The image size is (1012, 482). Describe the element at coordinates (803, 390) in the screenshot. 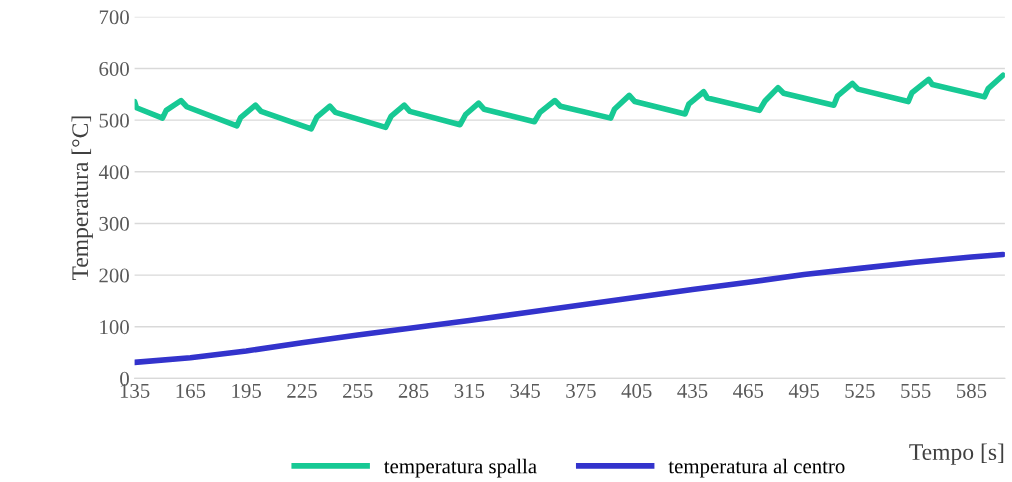

I see `x-tick-label: 495` at that location.